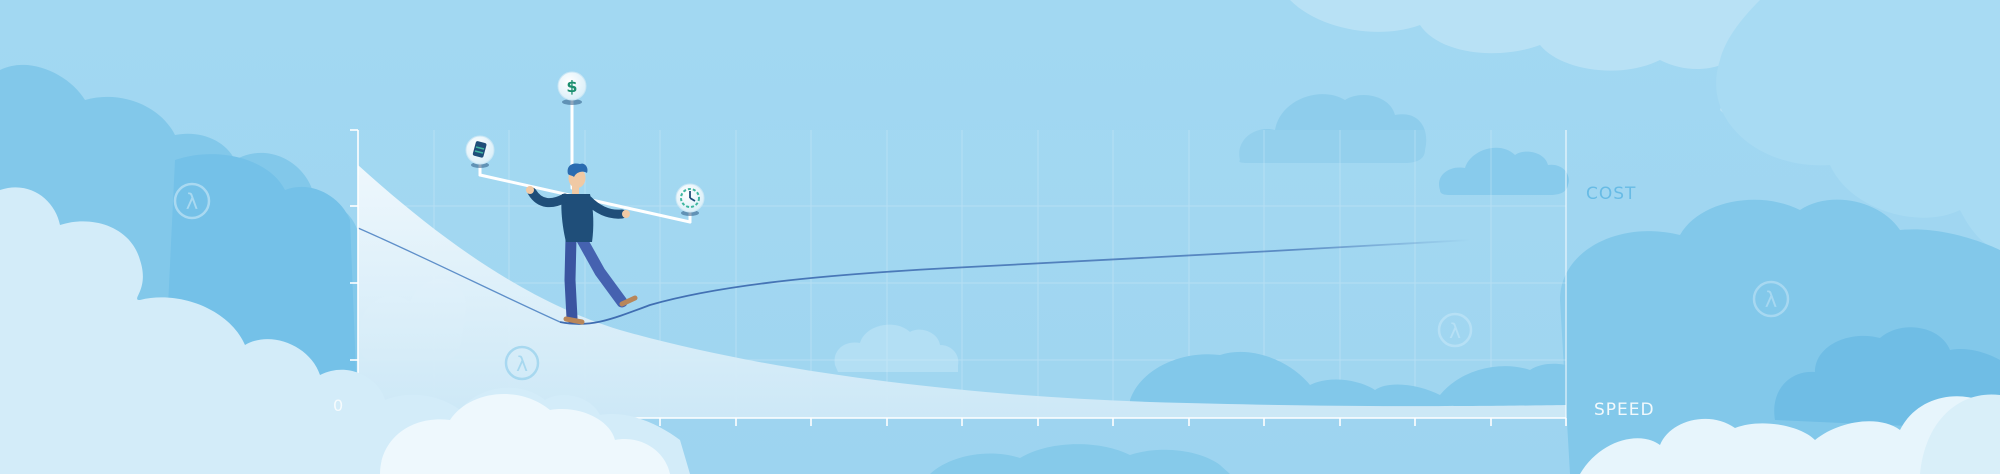  Describe the element at coordinates (1624, 410) in the screenshot. I see `x-axis-label: SPEED` at that location.